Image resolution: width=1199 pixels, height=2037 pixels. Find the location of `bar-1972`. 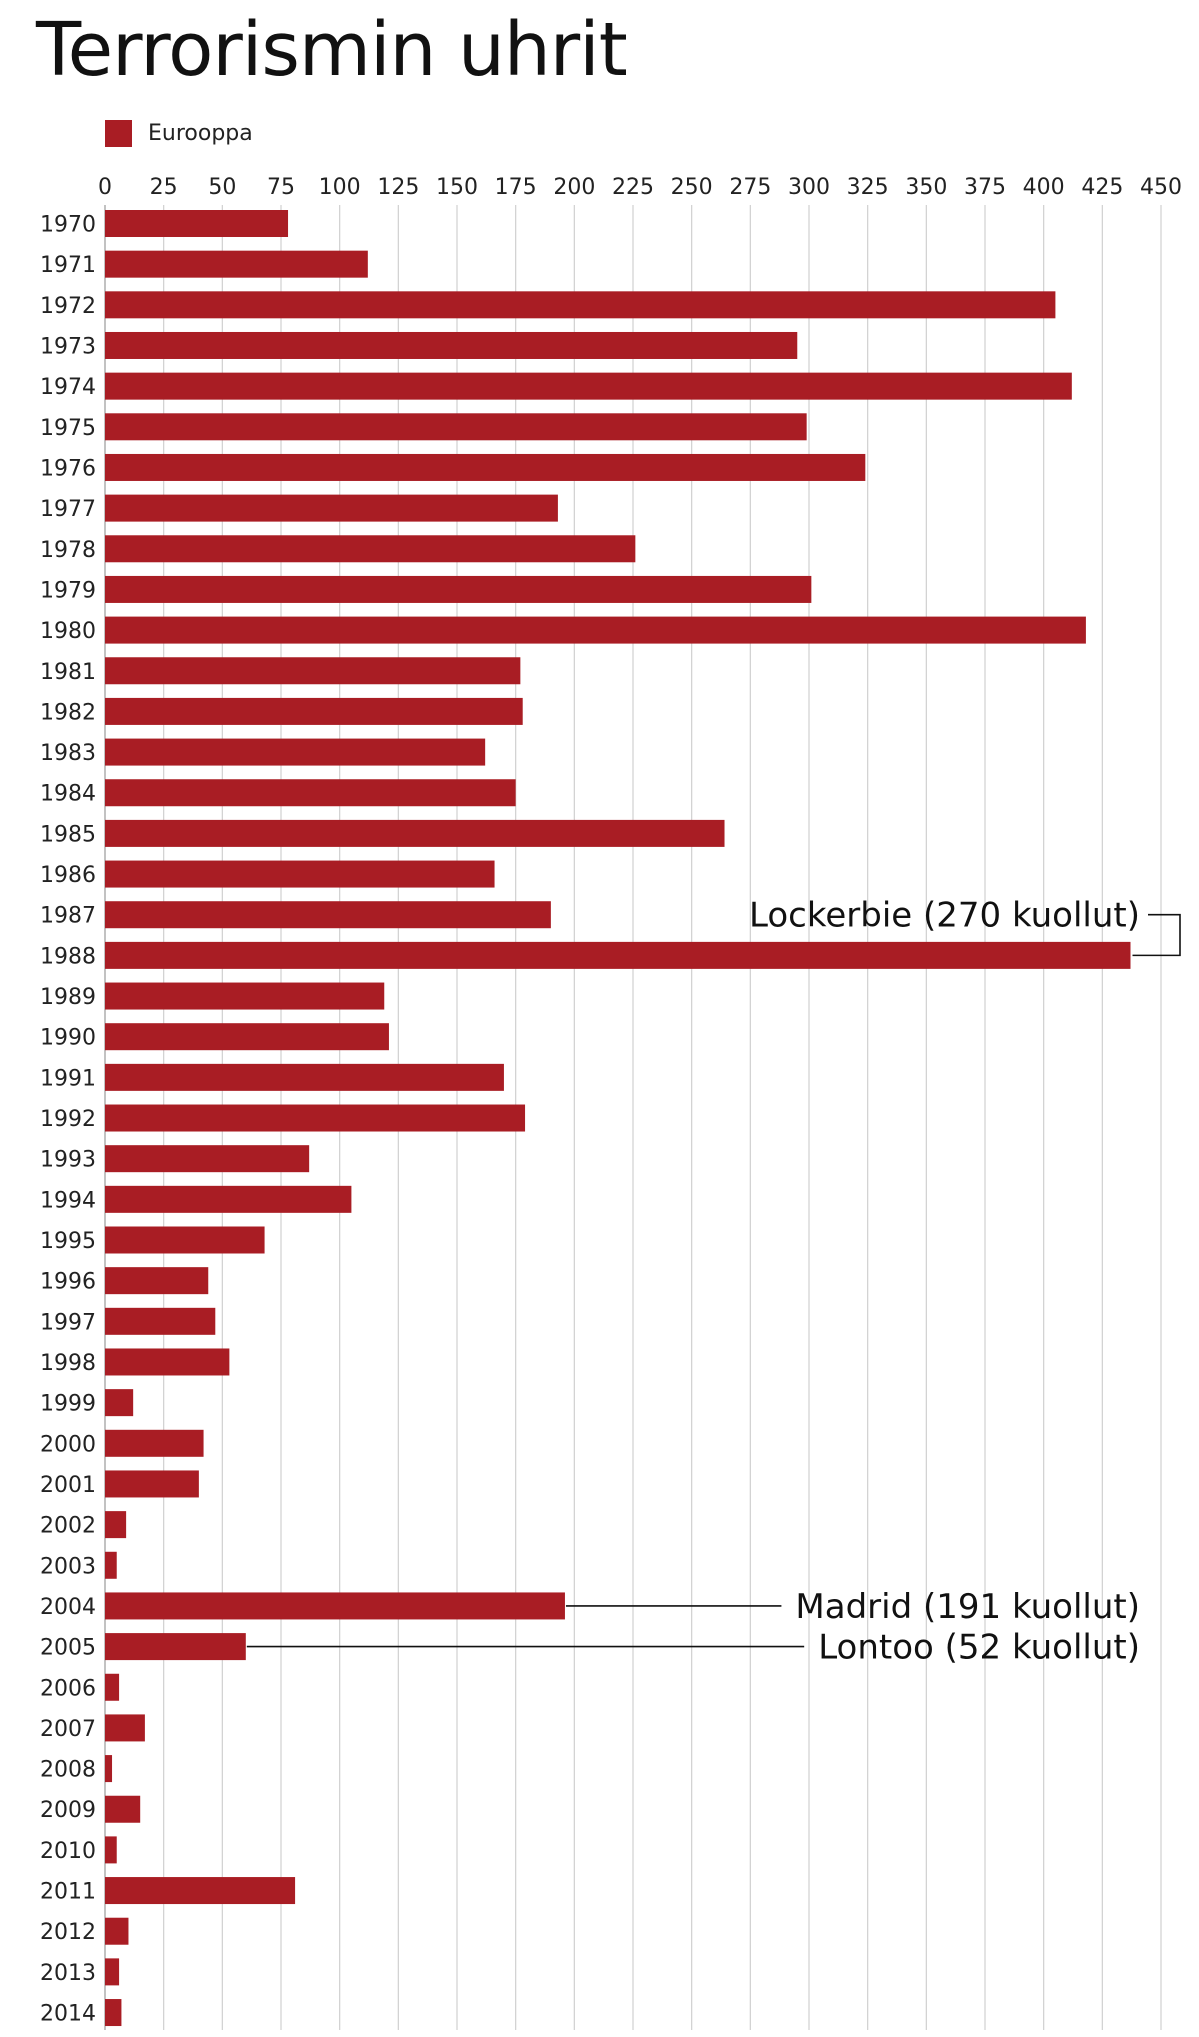

bar-1972 is located at coordinates (580, 305).